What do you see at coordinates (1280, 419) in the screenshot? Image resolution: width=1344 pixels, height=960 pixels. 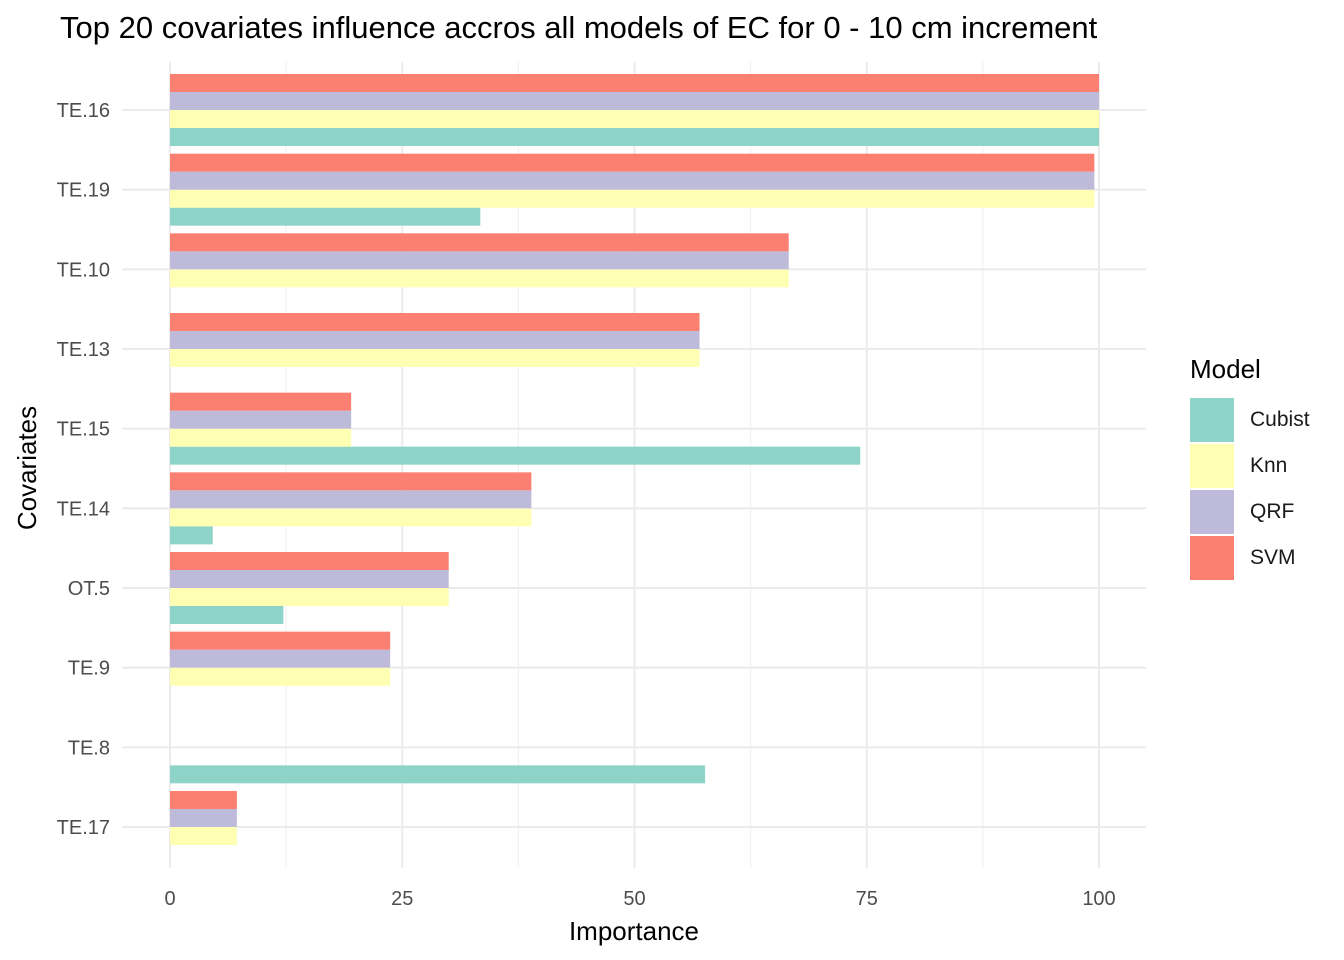 I see `legend-label: Cubist` at bounding box center [1280, 419].